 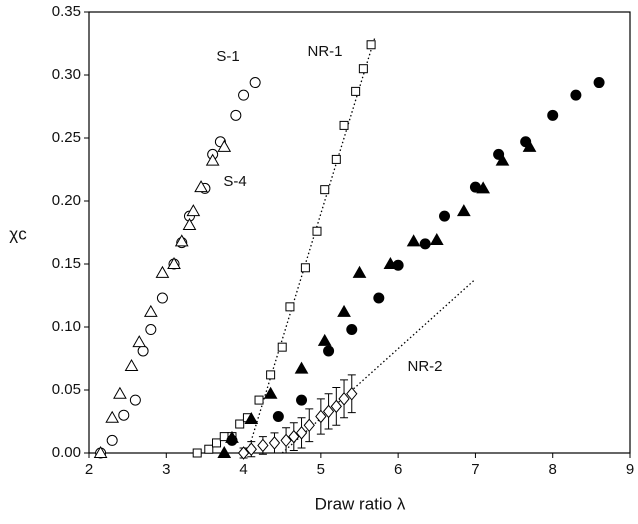 What do you see at coordinates (234, 181) in the screenshot?
I see `series-label: S-4` at bounding box center [234, 181].